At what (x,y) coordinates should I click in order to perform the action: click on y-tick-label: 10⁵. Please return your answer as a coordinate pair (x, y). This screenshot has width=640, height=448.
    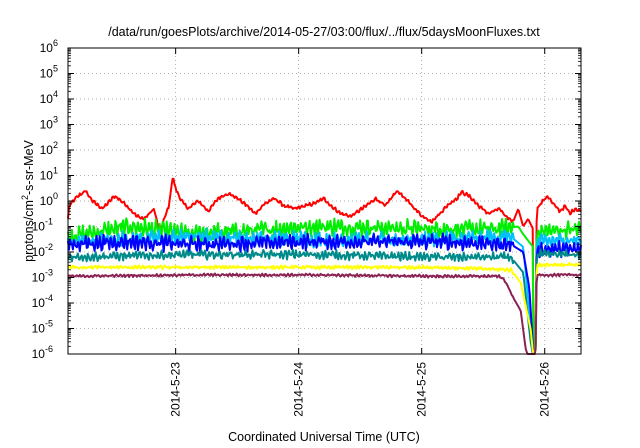
    Looking at the image, I should click on (49, 72).